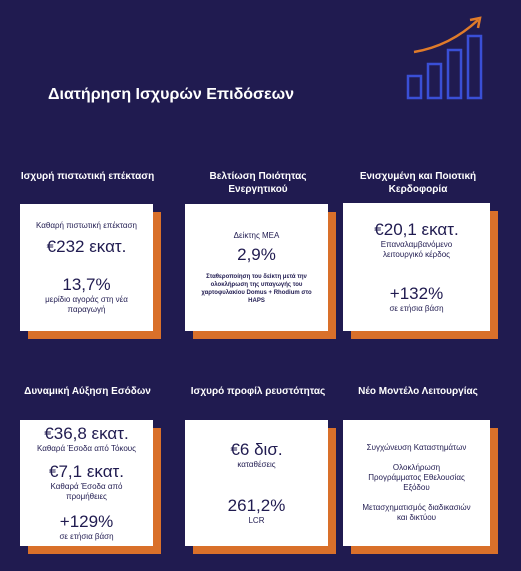 Image resolution: width=521 pixels, height=571 pixels. Describe the element at coordinates (258, 391) in the screenshot. I see `panel-heading: Ισχυρό προφίλ ρευστότητας` at that location.